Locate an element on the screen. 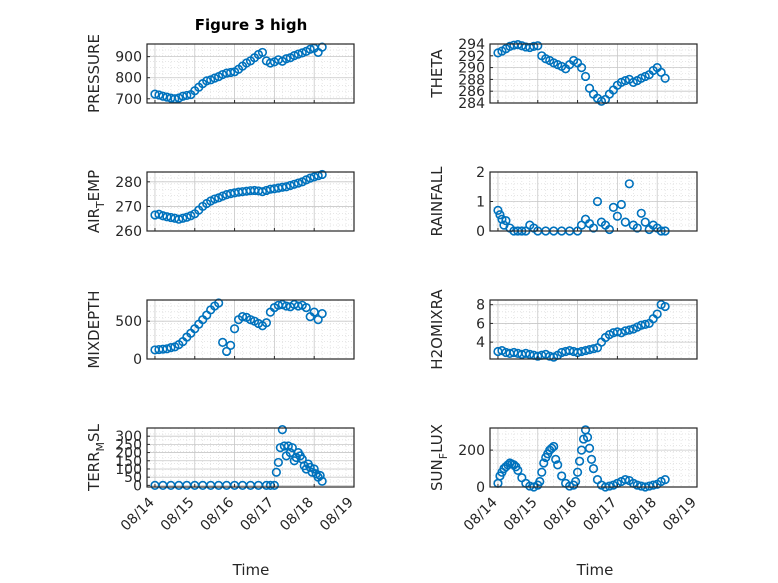 This screenshot has height=583, width=778. y-axis-label: RAINFALL is located at coordinates (437, 201).